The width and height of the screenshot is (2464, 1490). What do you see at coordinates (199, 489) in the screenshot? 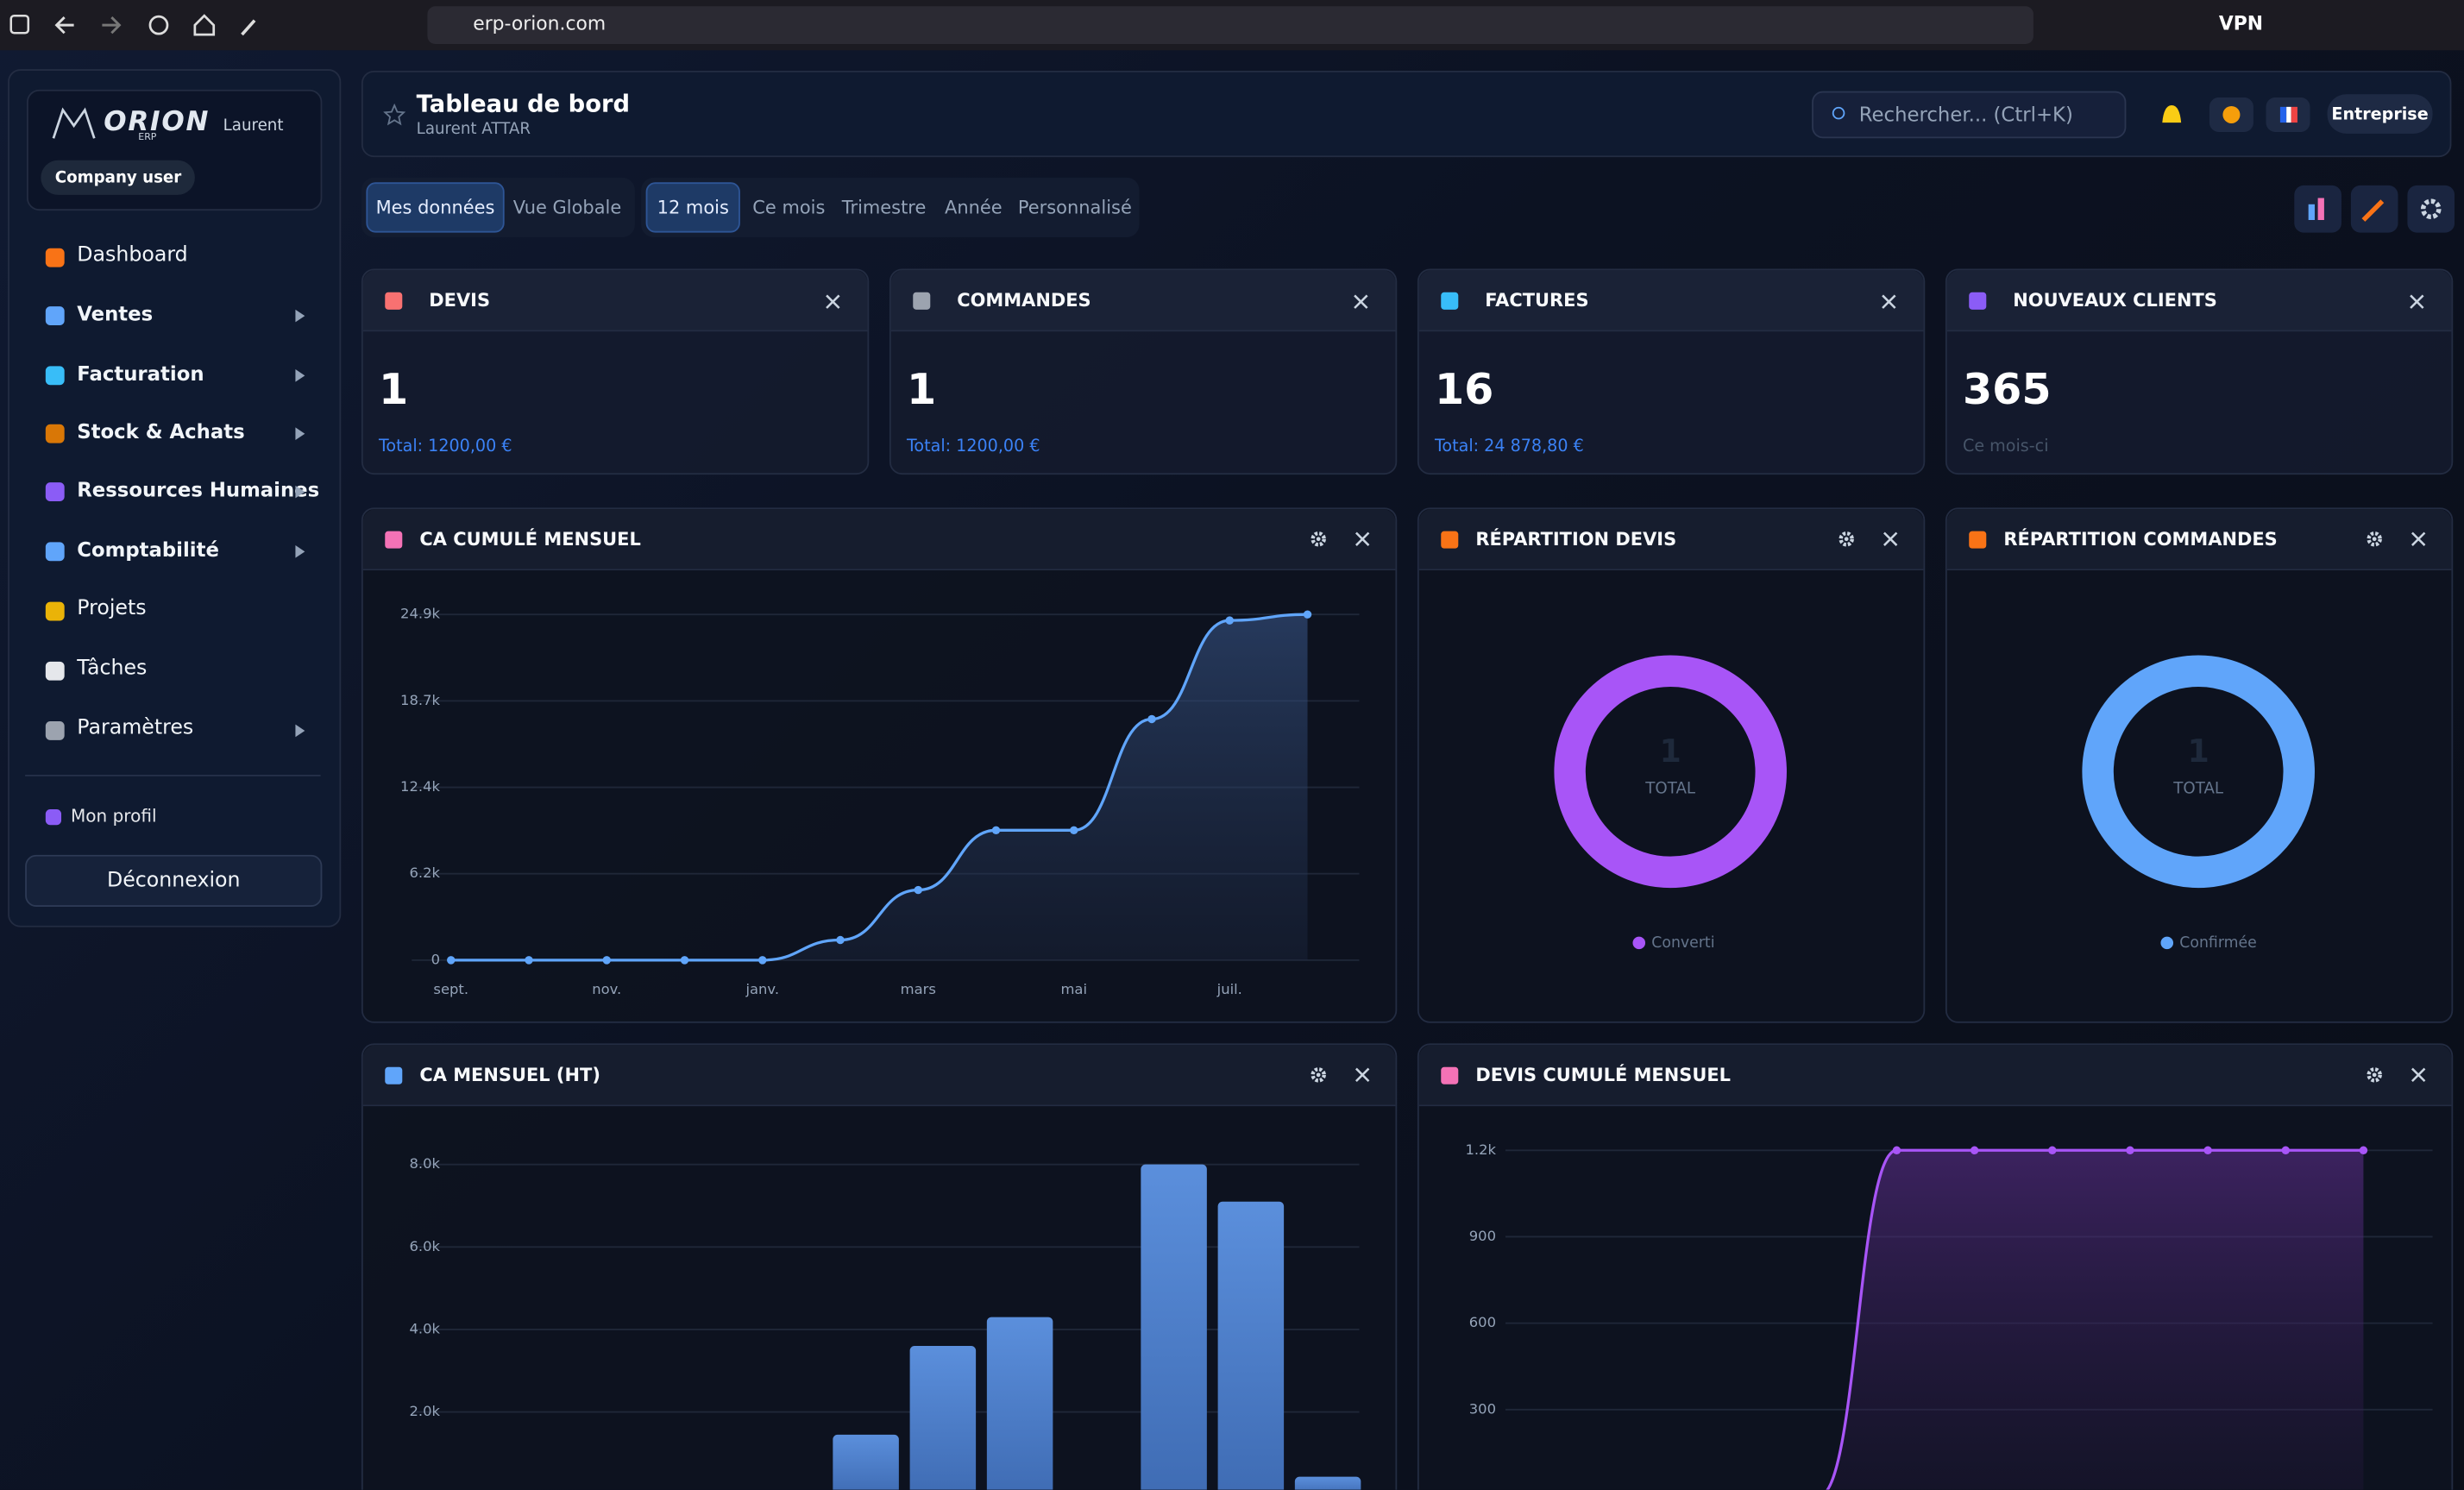
I see `nav-item: Ressources Humaines` at bounding box center [199, 489].